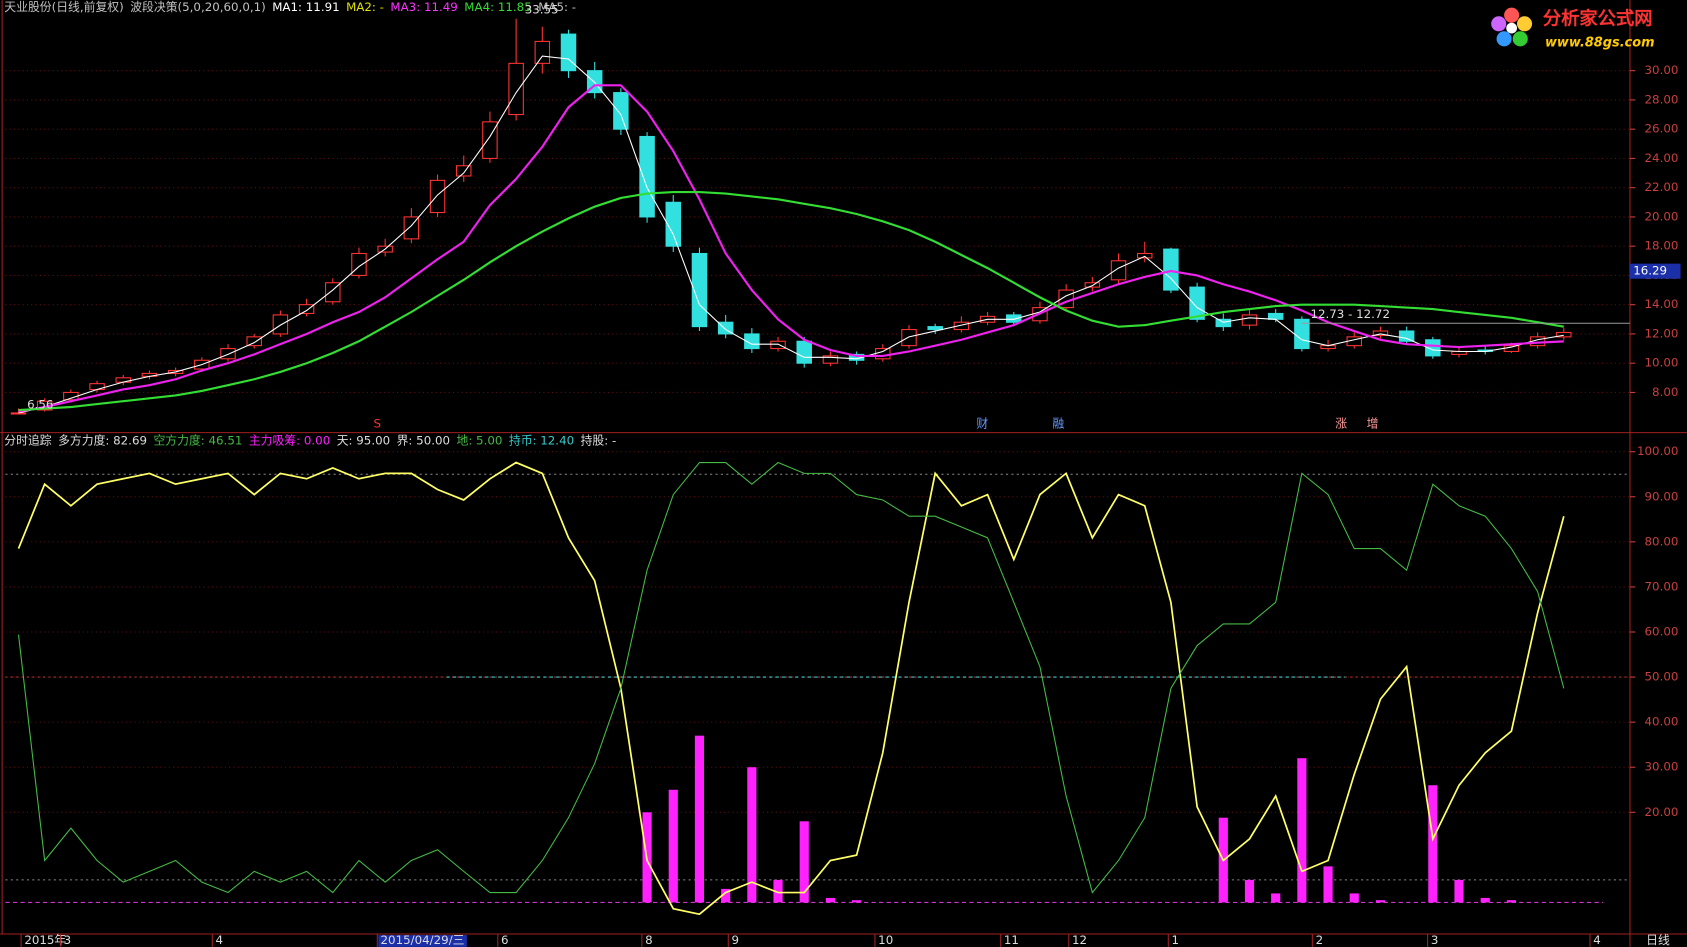  Describe the element at coordinates (1598, 18) in the screenshot. I see `logo-name: 分析家公式网` at that location.